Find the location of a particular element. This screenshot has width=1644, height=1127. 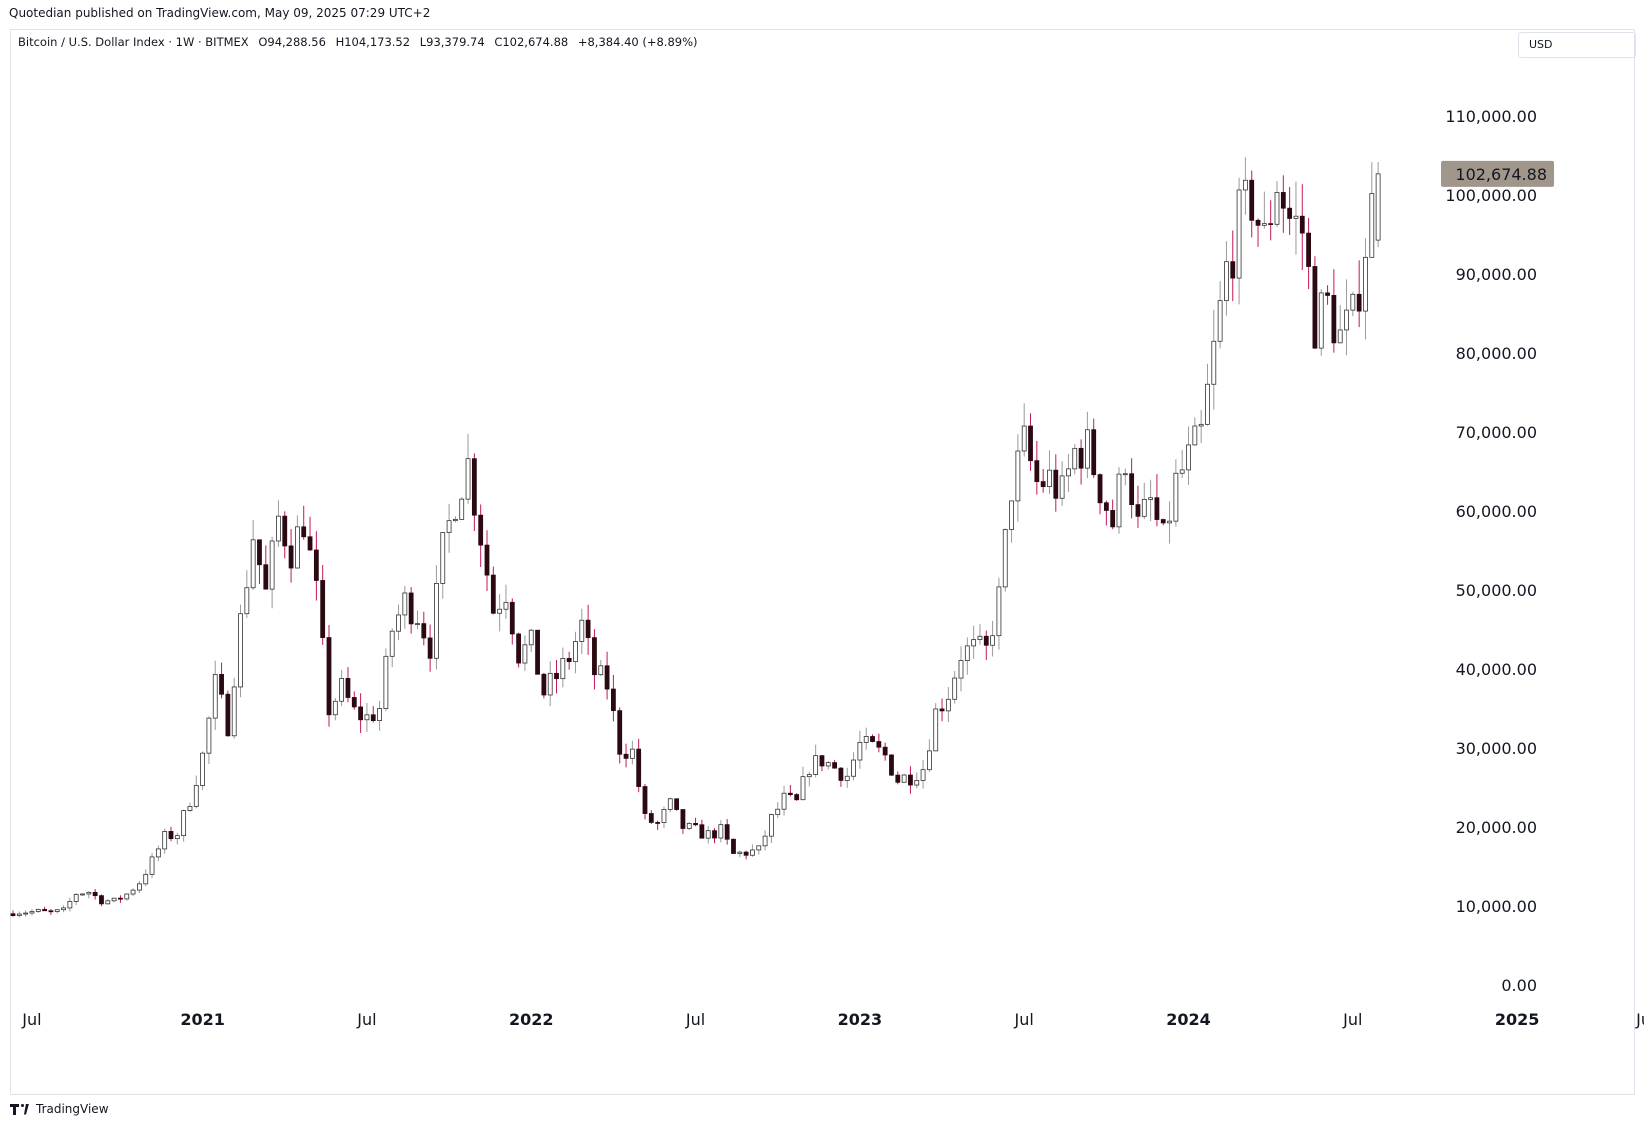

legend-open: O94,288.56 is located at coordinates (292, 42).